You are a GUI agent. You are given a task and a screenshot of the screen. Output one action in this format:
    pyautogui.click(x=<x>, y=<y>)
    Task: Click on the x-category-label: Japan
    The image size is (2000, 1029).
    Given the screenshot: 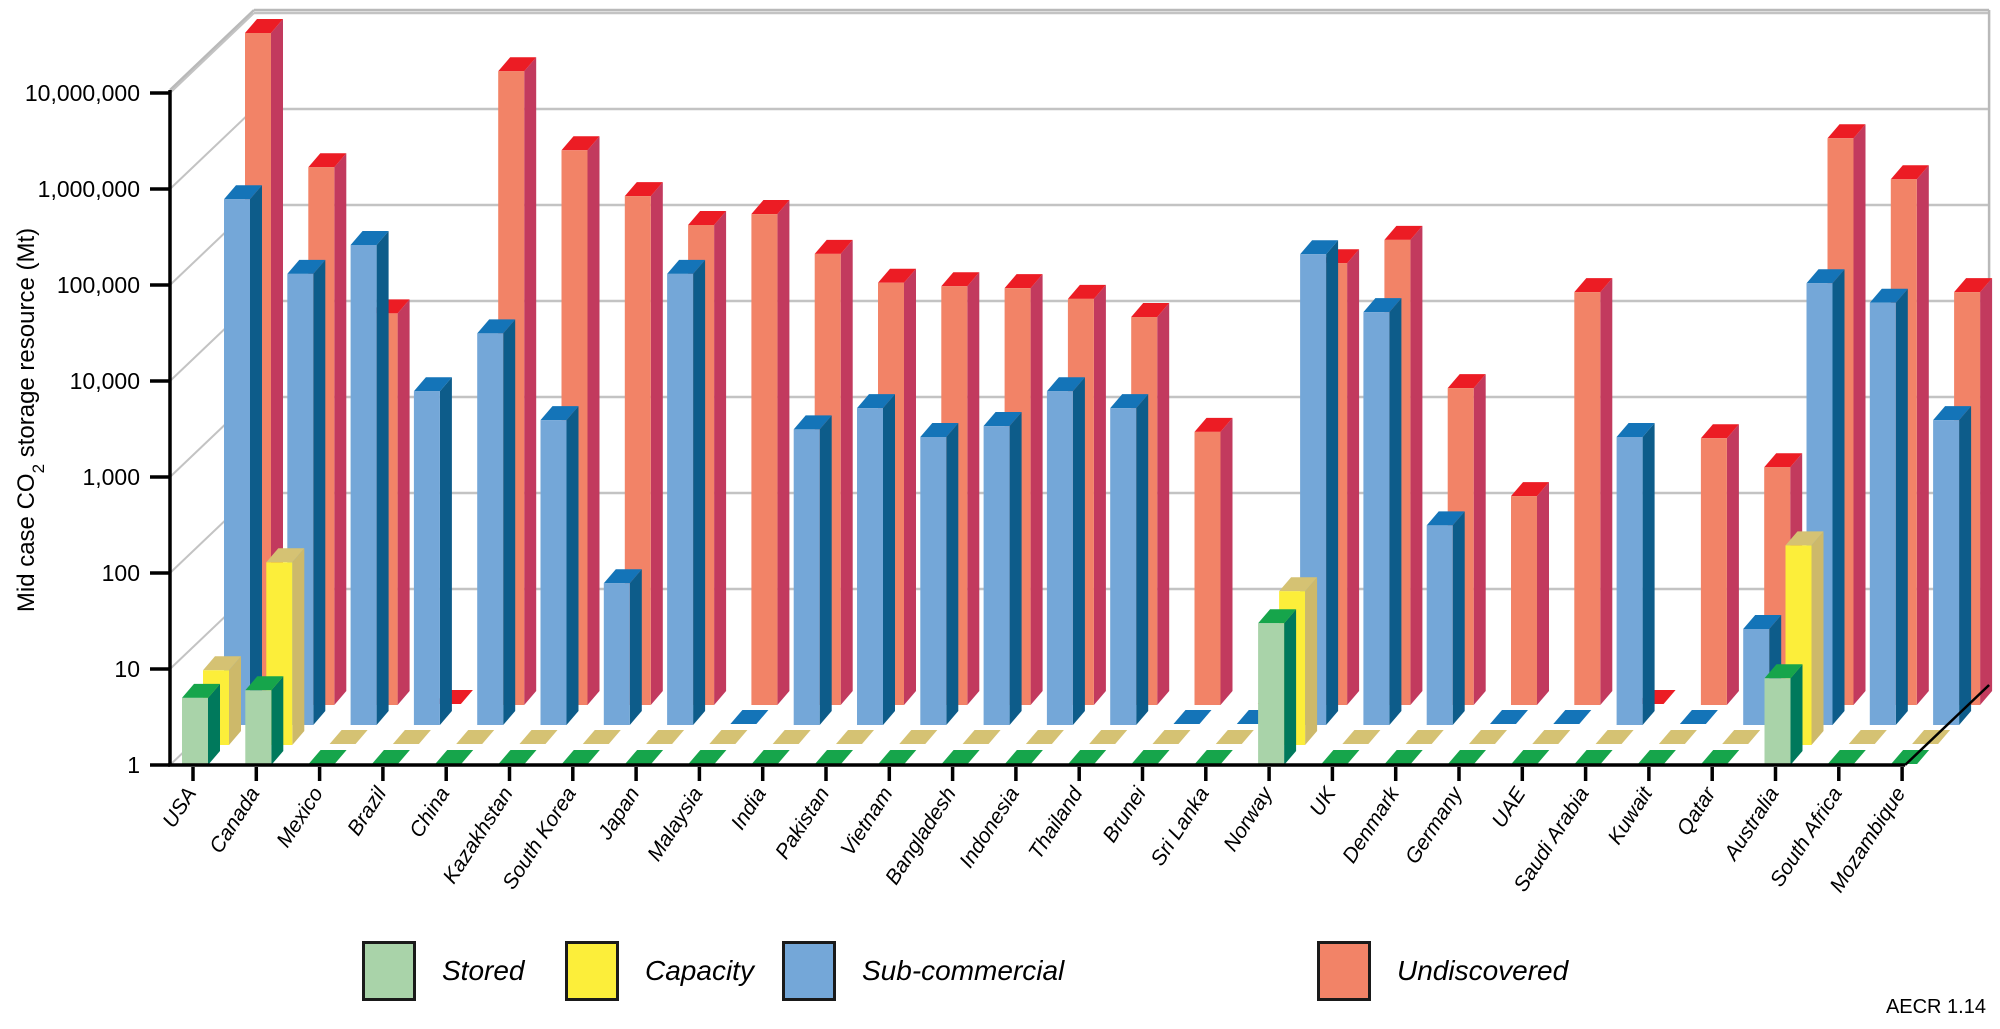 What is the action you would take?
    pyautogui.click(x=618, y=813)
    